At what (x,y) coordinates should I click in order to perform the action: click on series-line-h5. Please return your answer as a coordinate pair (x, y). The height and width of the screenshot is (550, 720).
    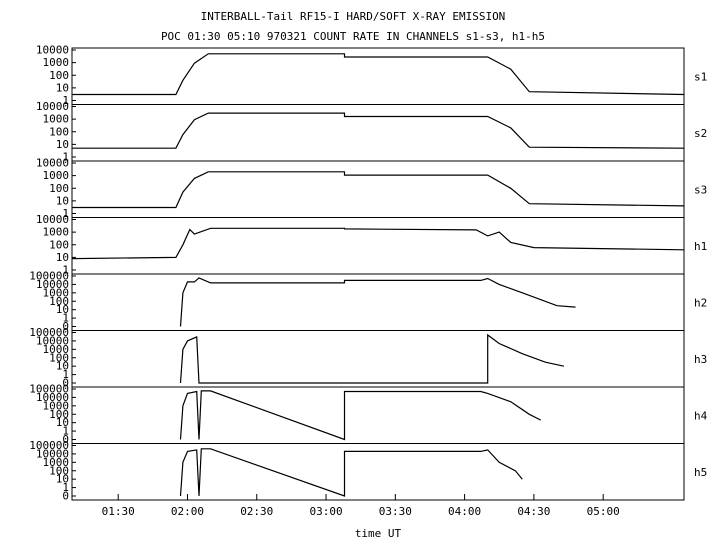
    Looking at the image, I should click on (351, 472).